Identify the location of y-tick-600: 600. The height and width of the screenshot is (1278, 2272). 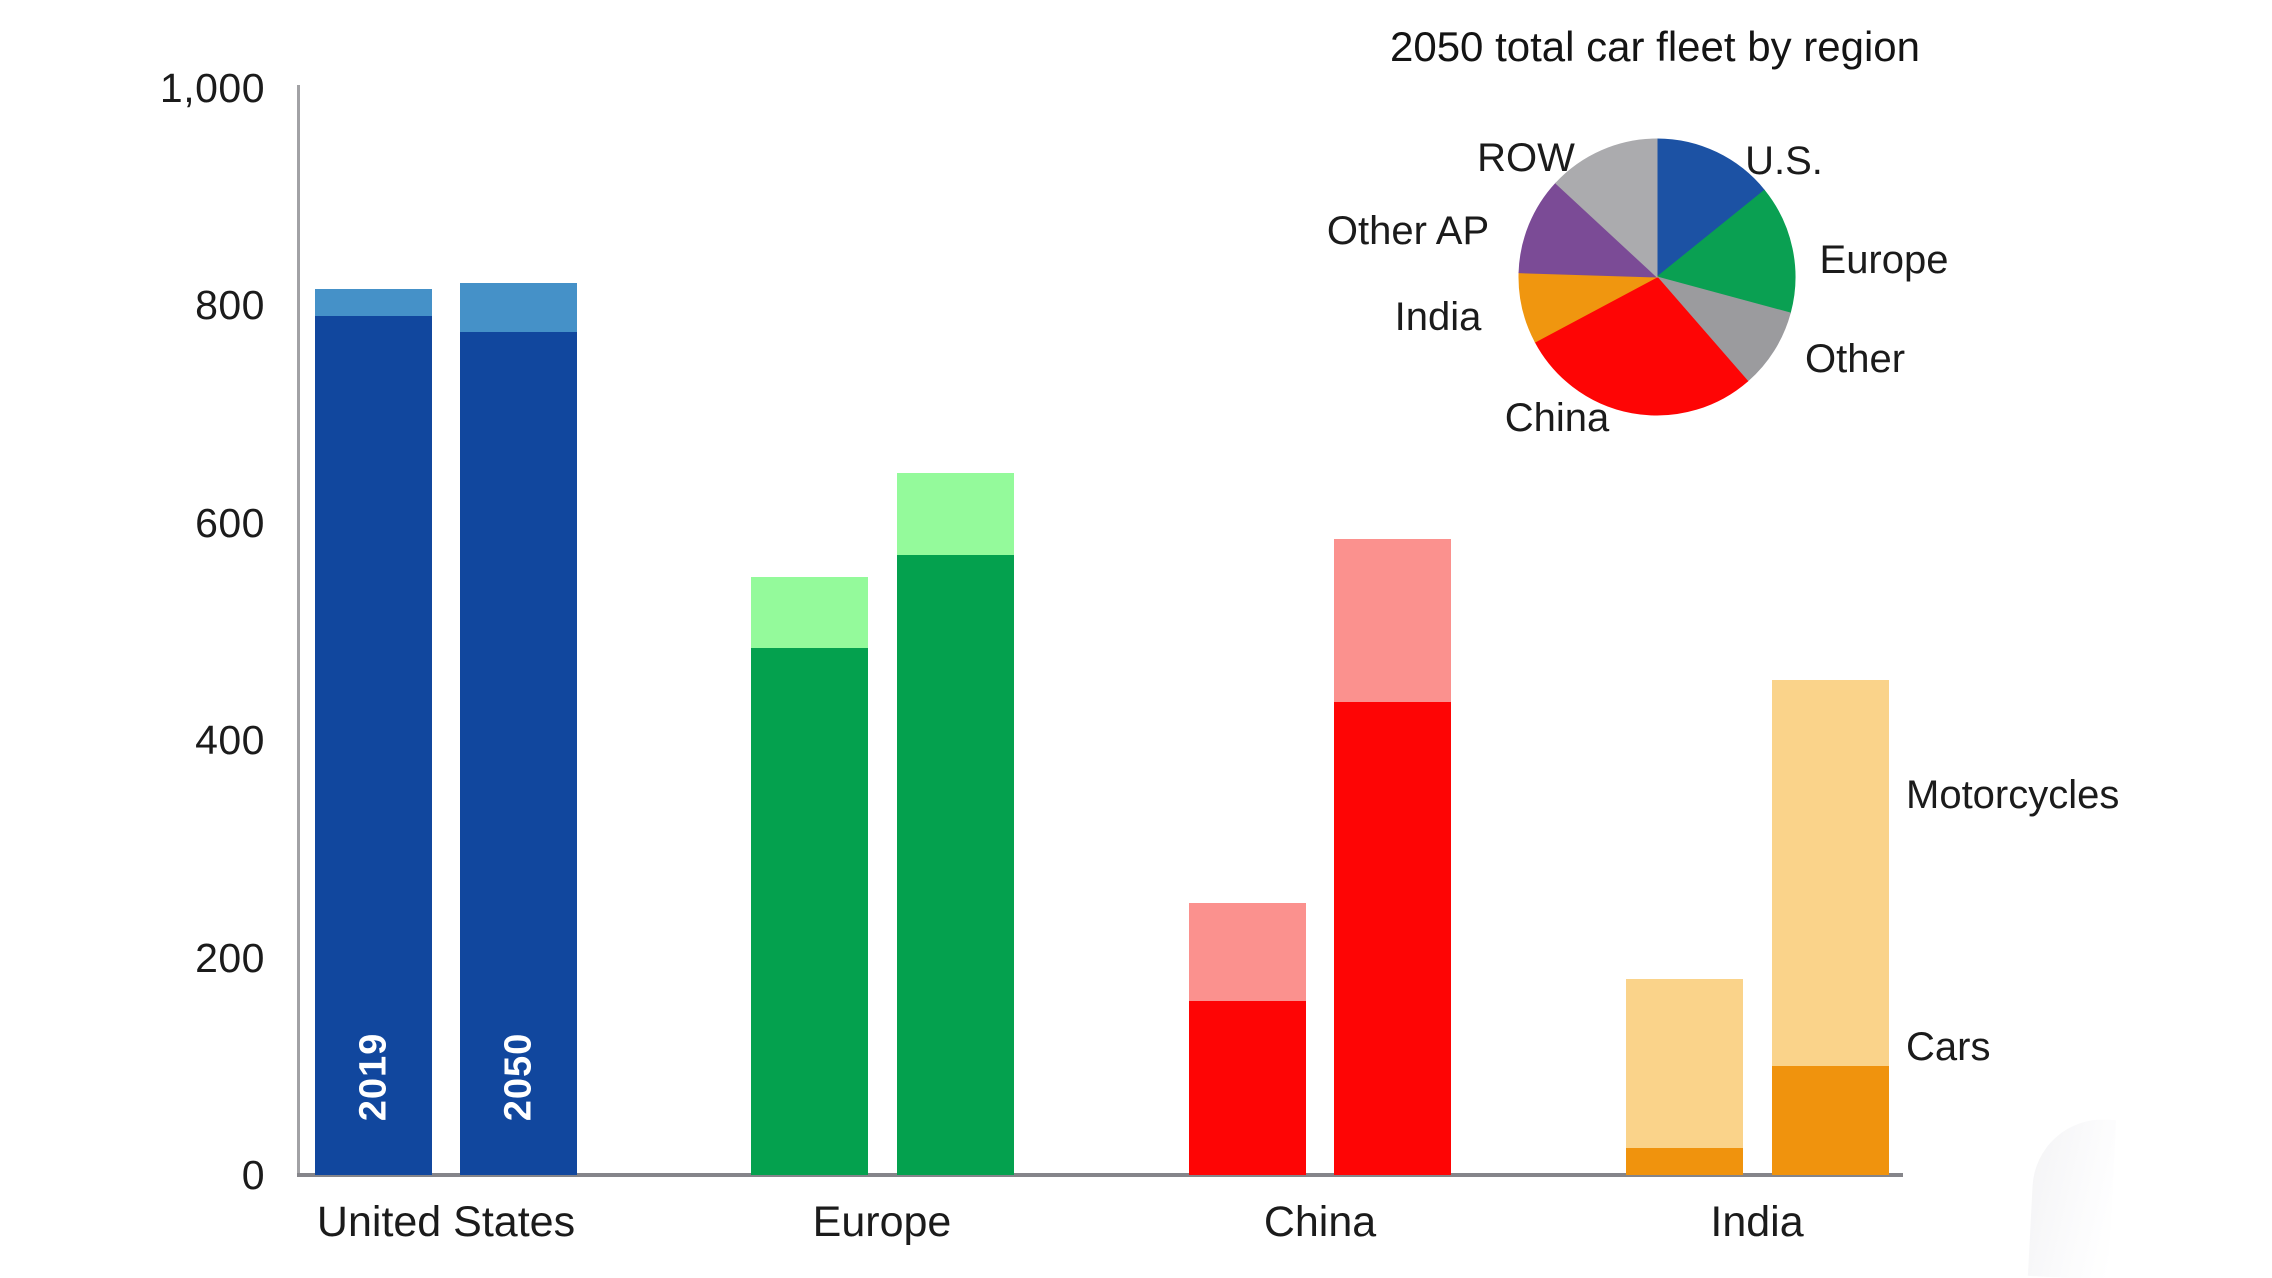
(230, 522).